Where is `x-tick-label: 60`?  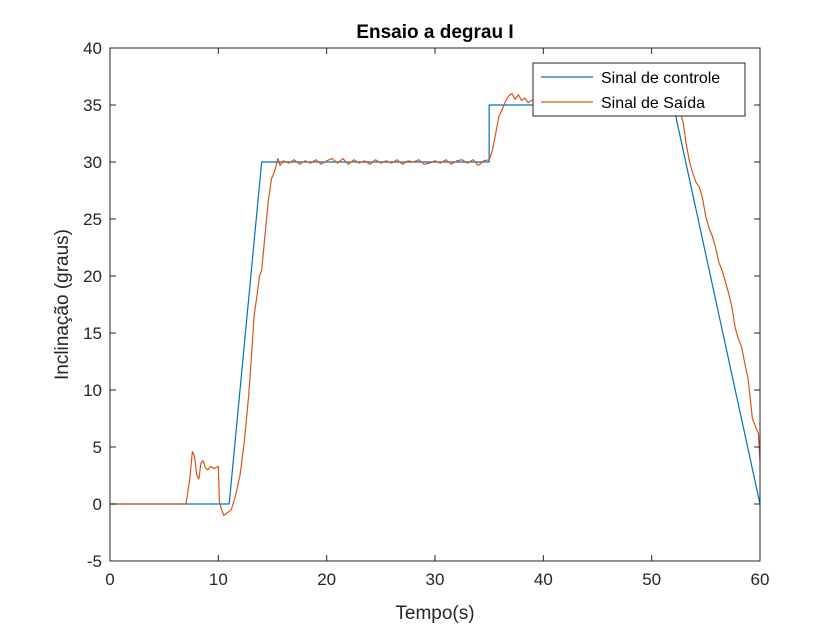
x-tick-label: 60 is located at coordinates (760, 579).